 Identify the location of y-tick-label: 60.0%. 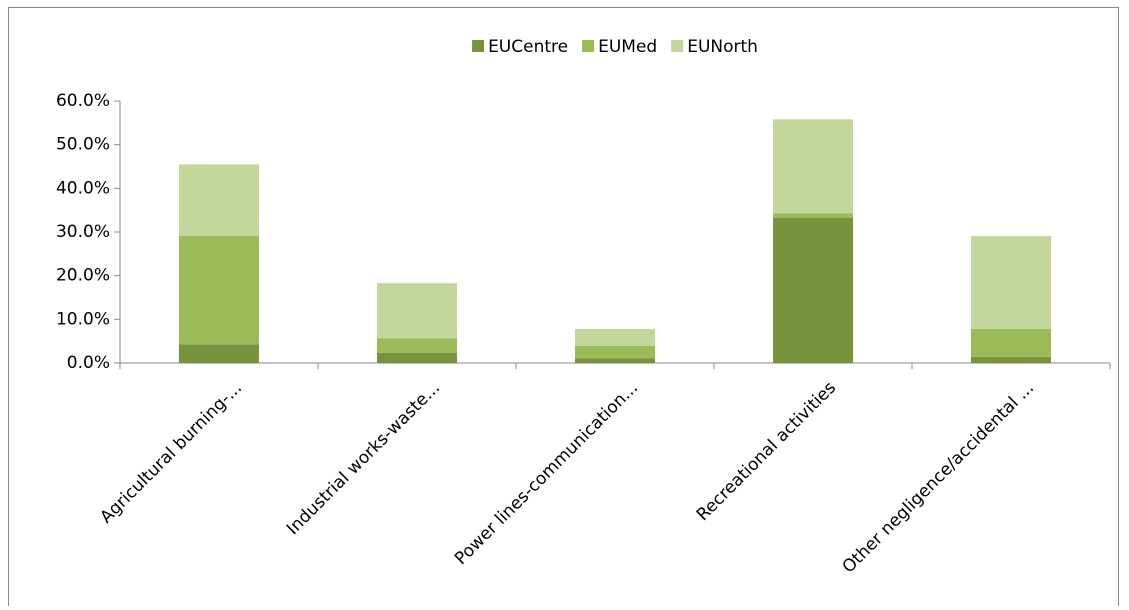
(83, 101).